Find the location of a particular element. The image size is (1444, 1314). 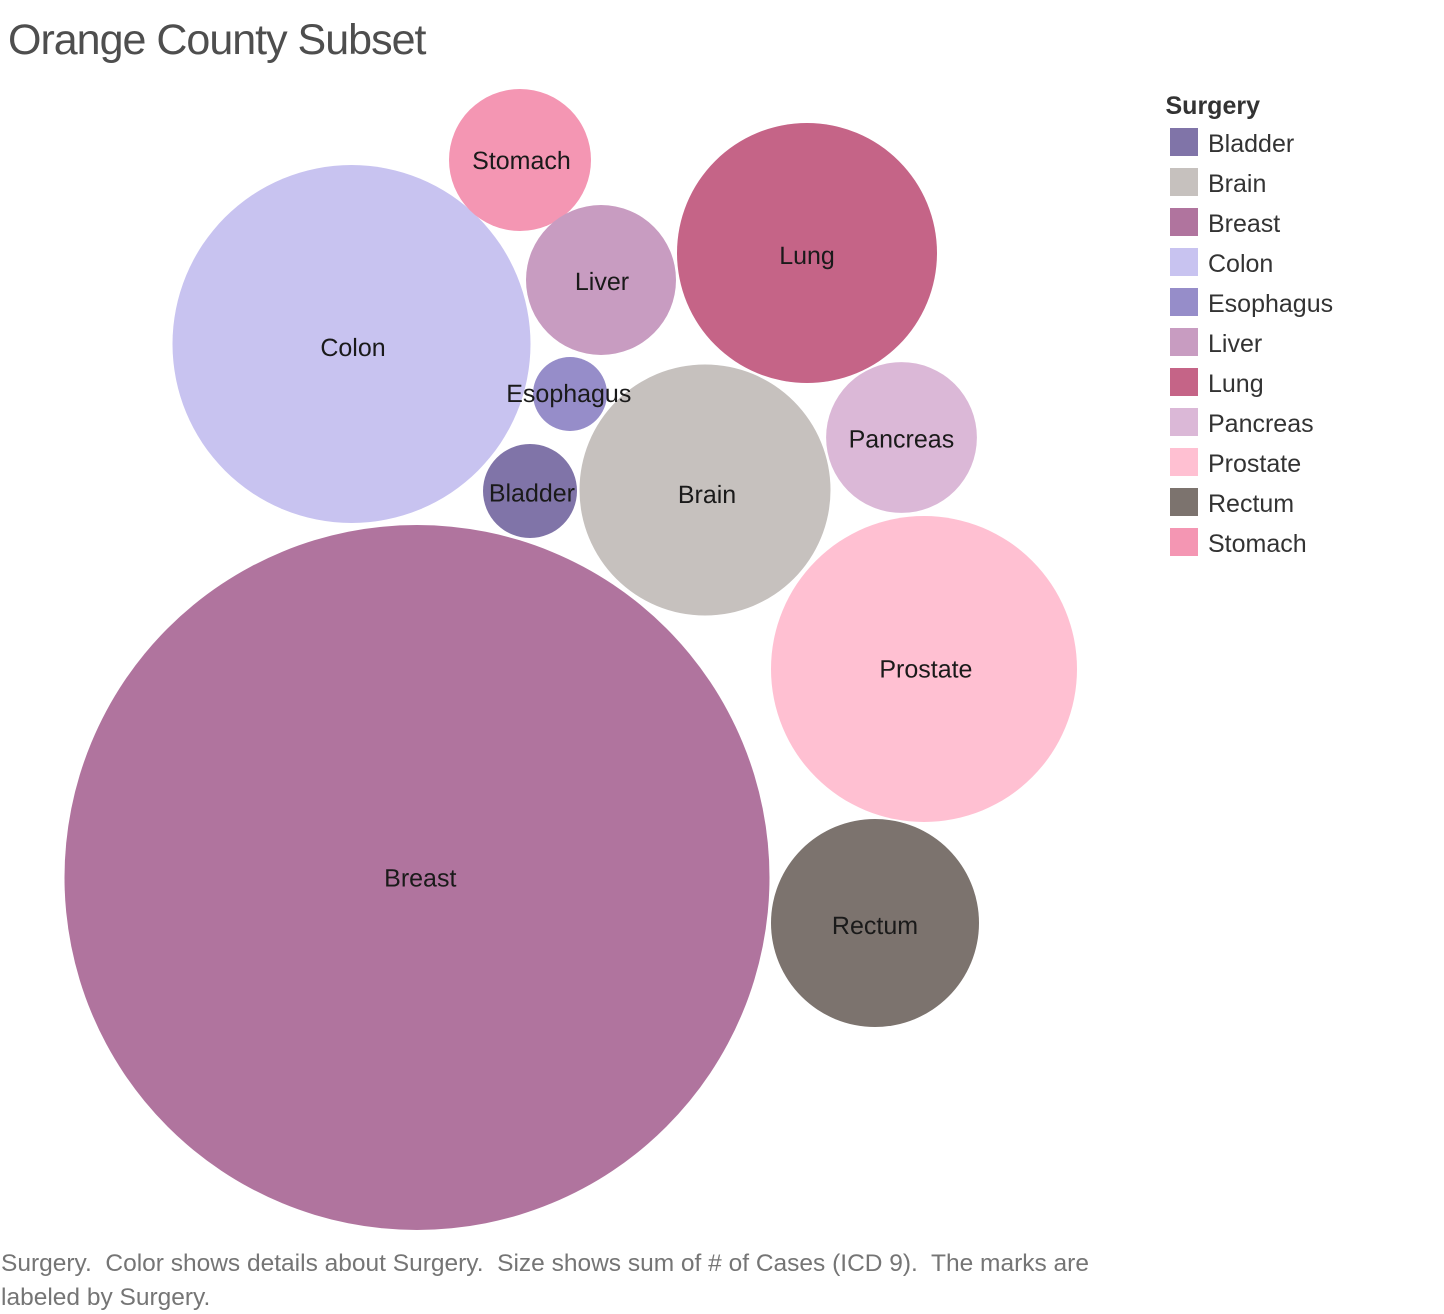

svg-text: Pancreas is located at coordinates (902, 439).